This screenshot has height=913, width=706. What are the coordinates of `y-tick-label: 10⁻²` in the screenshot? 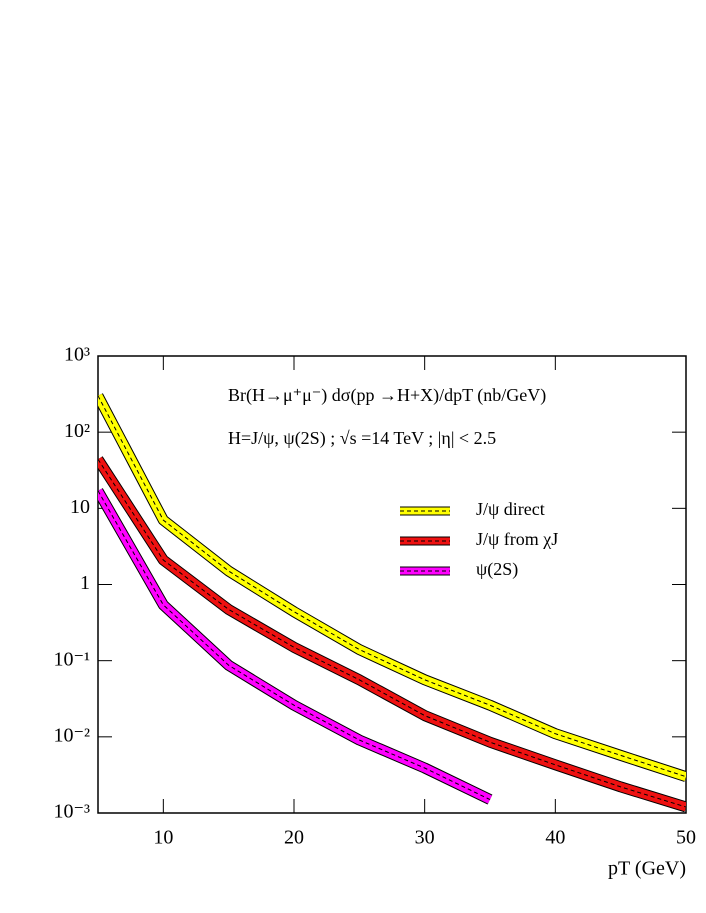 It's located at (71, 735).